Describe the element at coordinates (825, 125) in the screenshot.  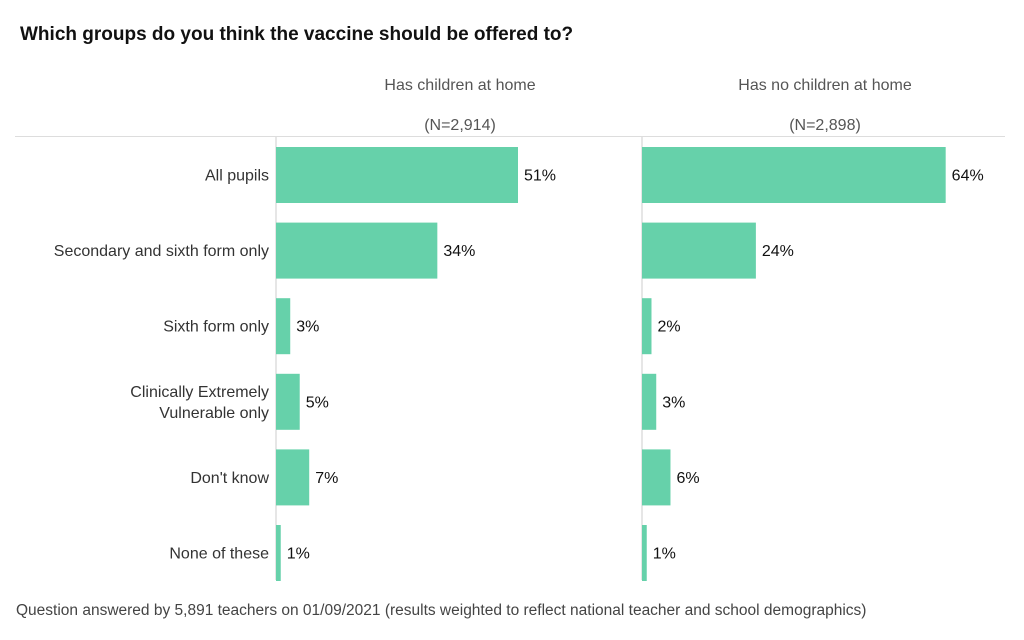
I see `panel-2-subtitle: (N=2,898)` at that location.